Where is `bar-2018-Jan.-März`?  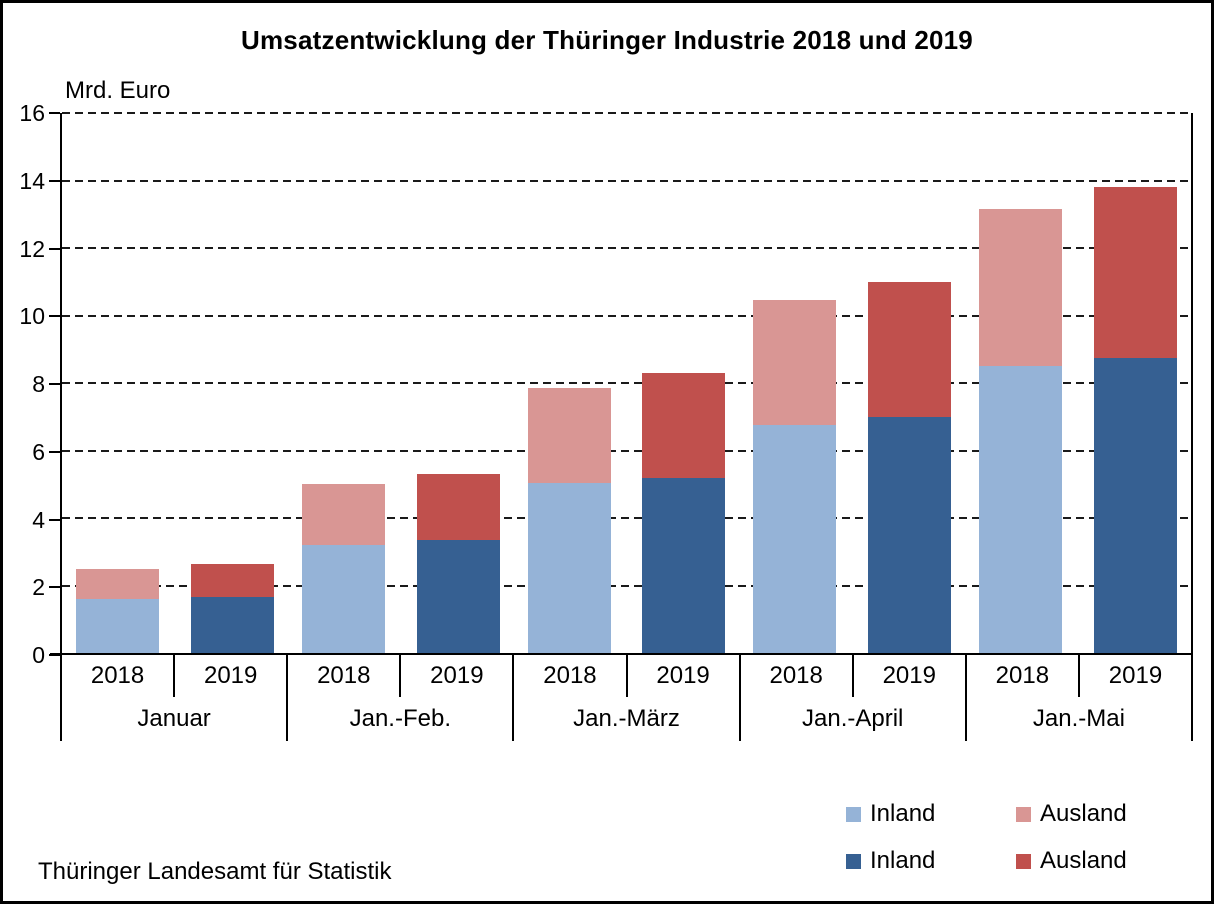
bar-2018-Jan.-März is located at coordinates (569, 383).